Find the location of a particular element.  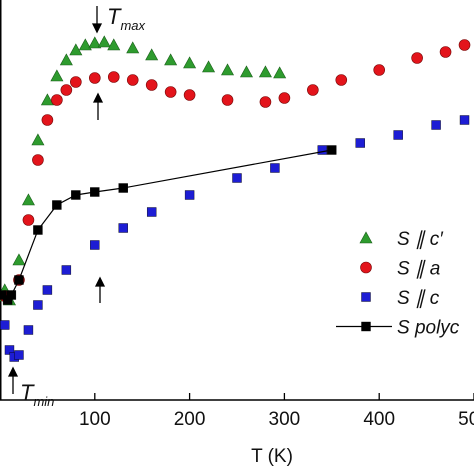

annotation: Tmax is located at coordinates (126, 18).